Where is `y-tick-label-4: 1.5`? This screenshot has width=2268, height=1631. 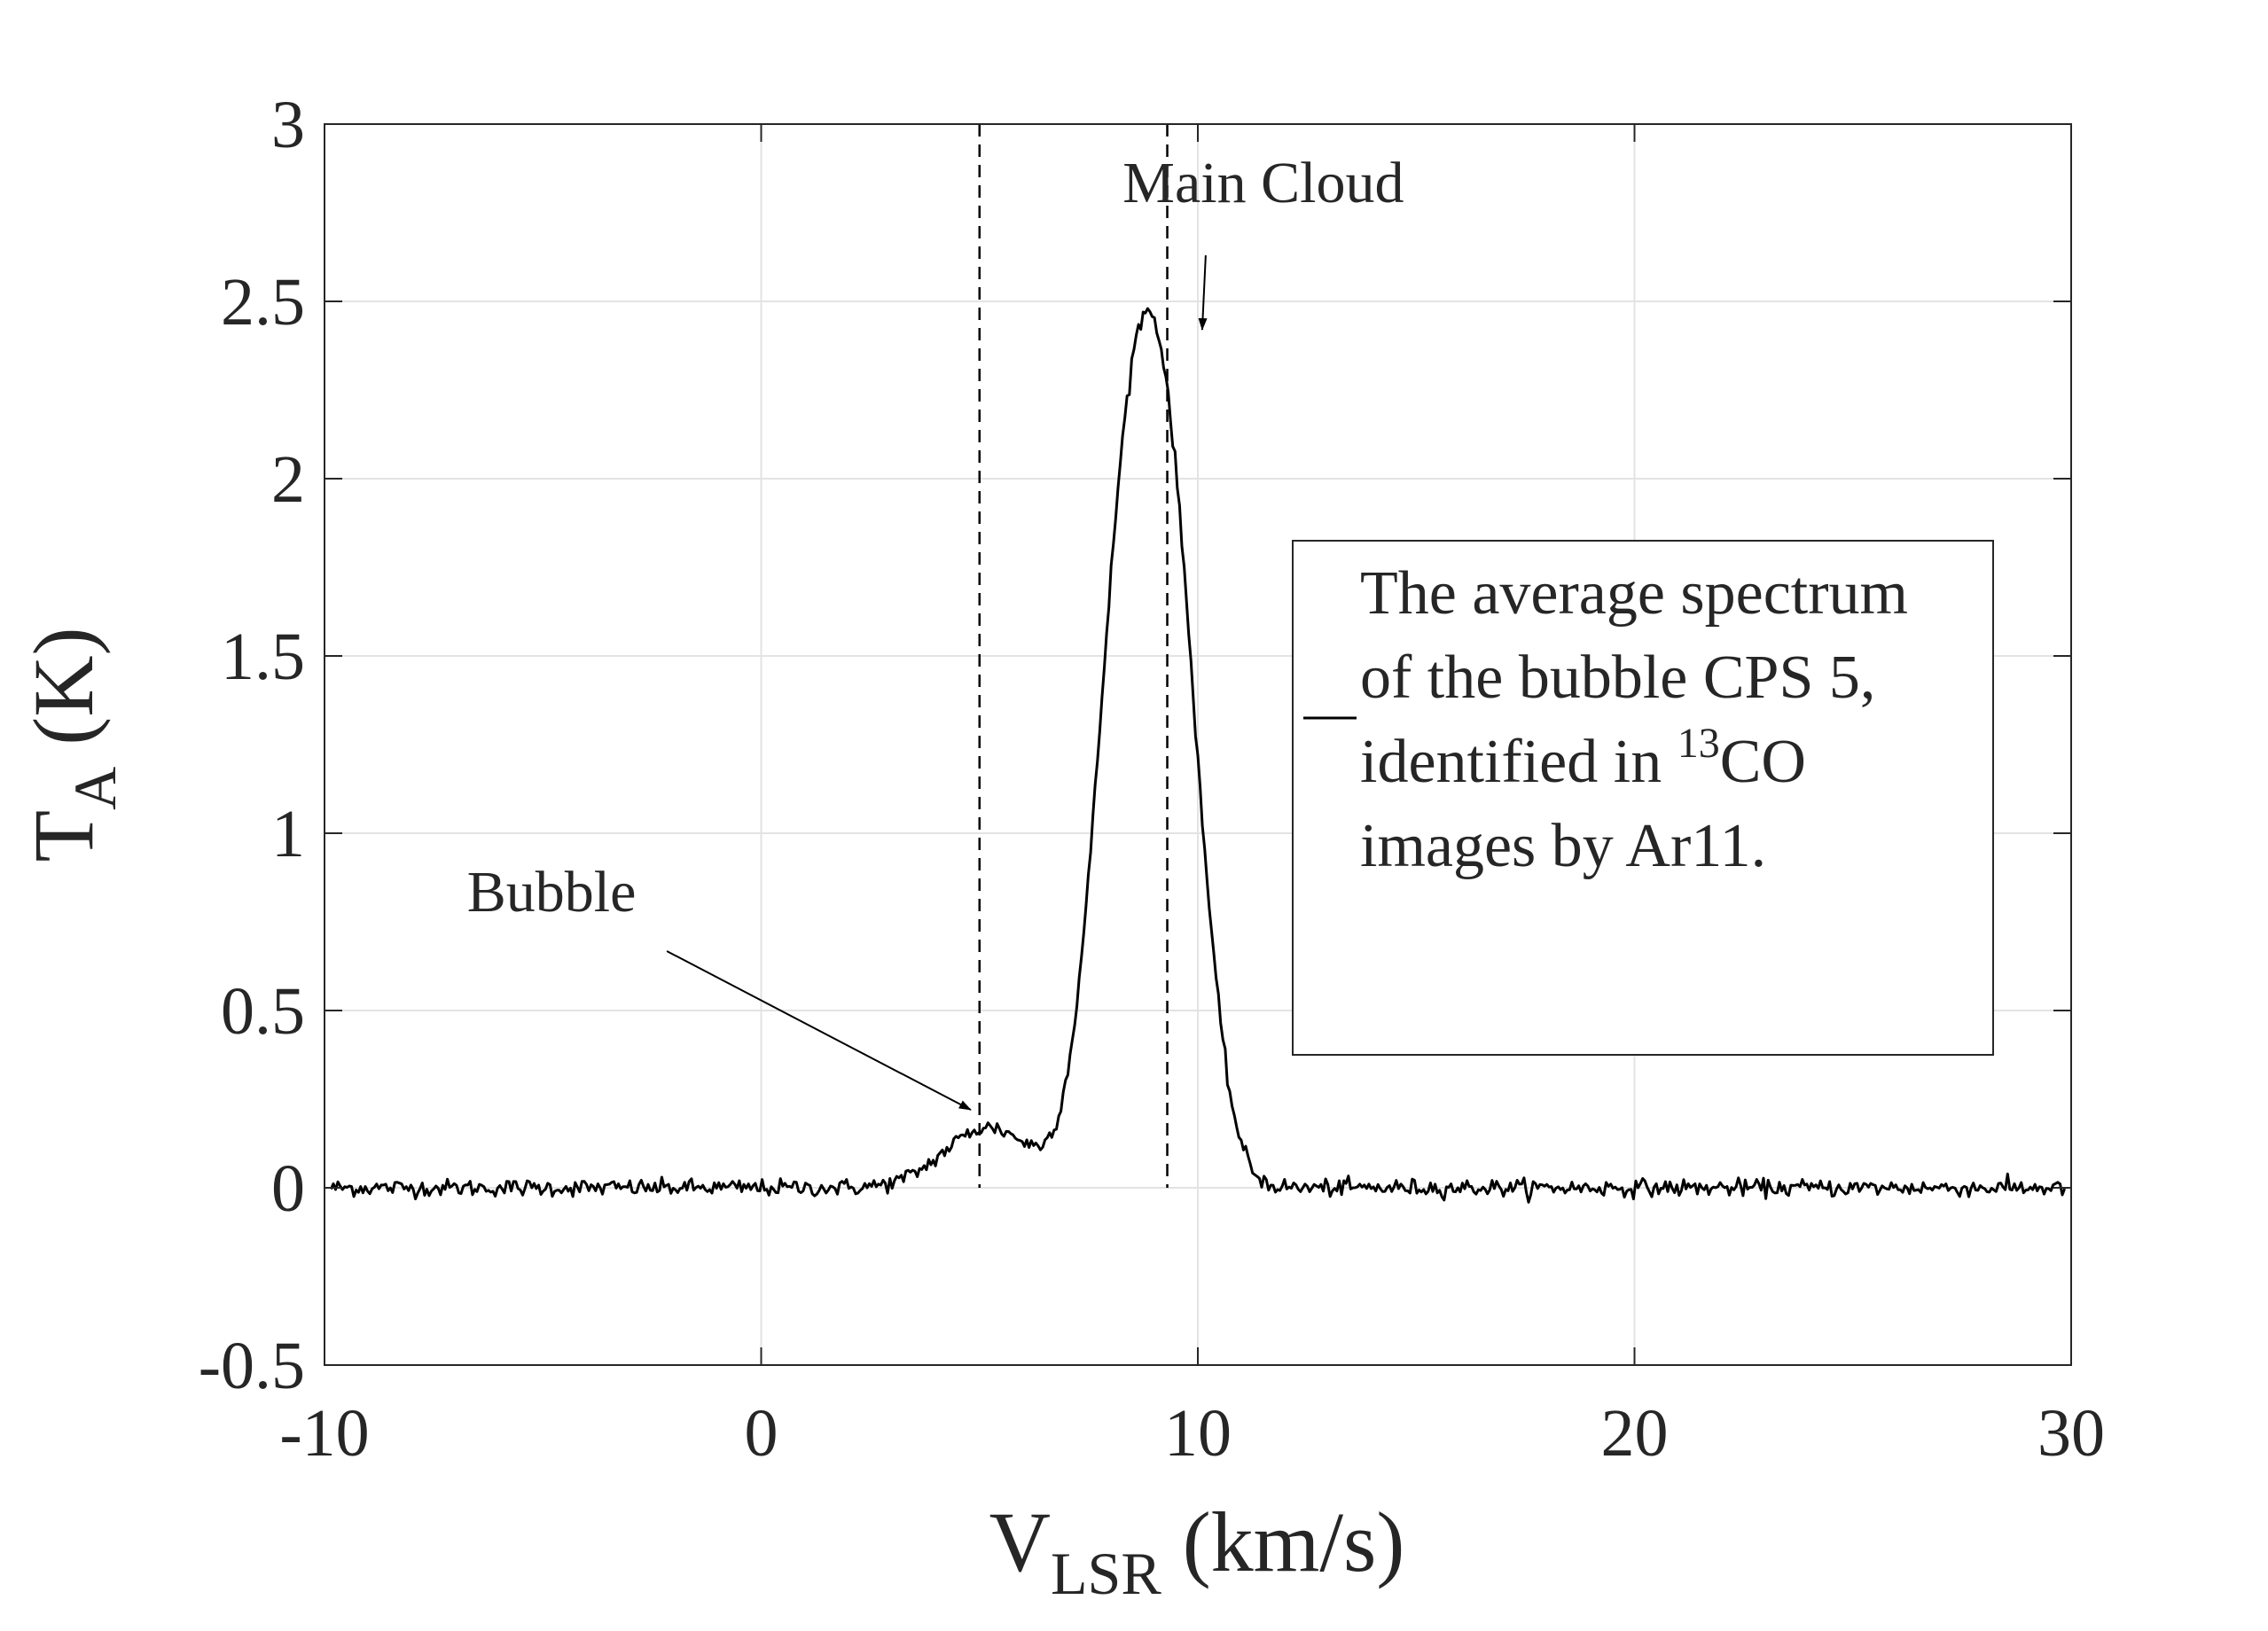 y-tick-label-4: 1.5 is located at coordinates (263, 657).